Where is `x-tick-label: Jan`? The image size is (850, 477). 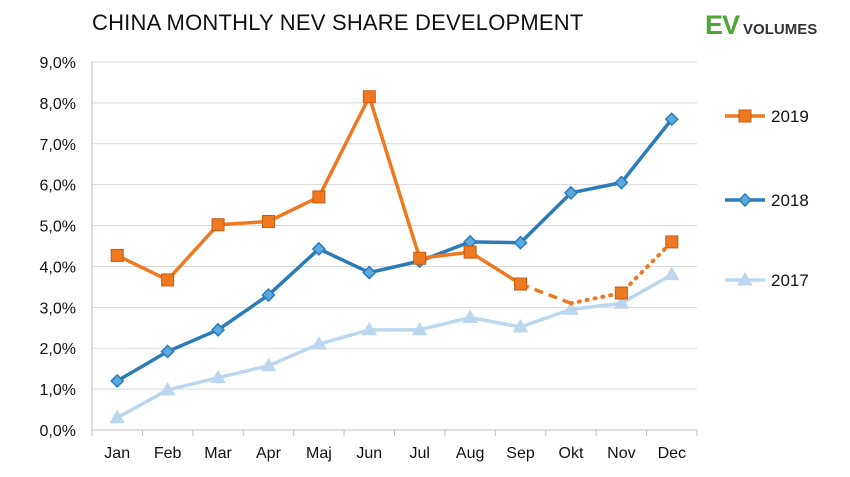
x-tick-label: Jan is located at coordinates (117, 453).